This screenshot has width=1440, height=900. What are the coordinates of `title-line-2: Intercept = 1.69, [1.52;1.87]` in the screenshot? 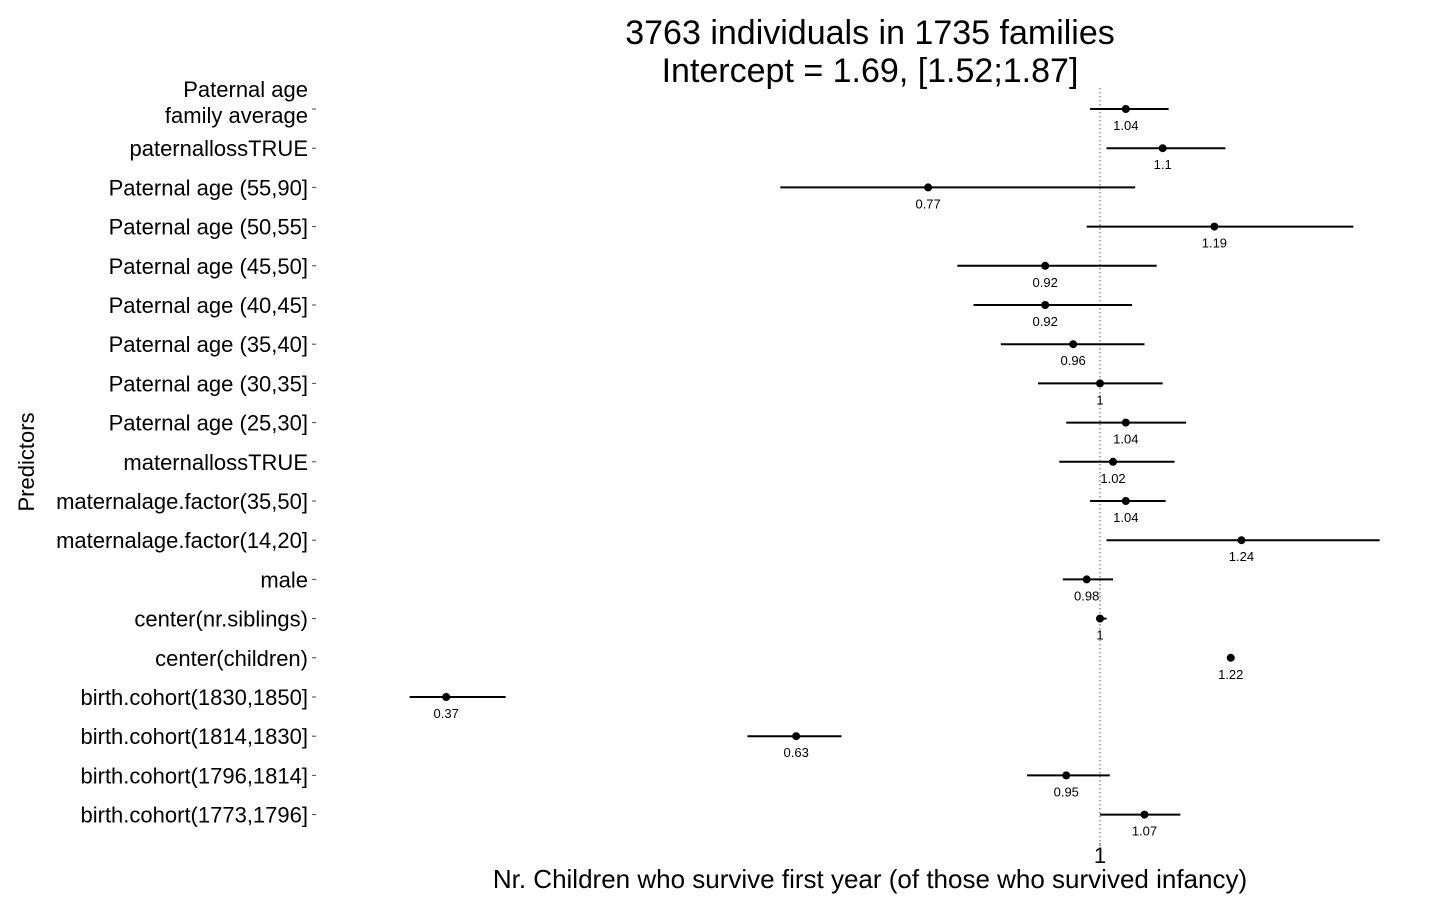 It's located at (870, 71).